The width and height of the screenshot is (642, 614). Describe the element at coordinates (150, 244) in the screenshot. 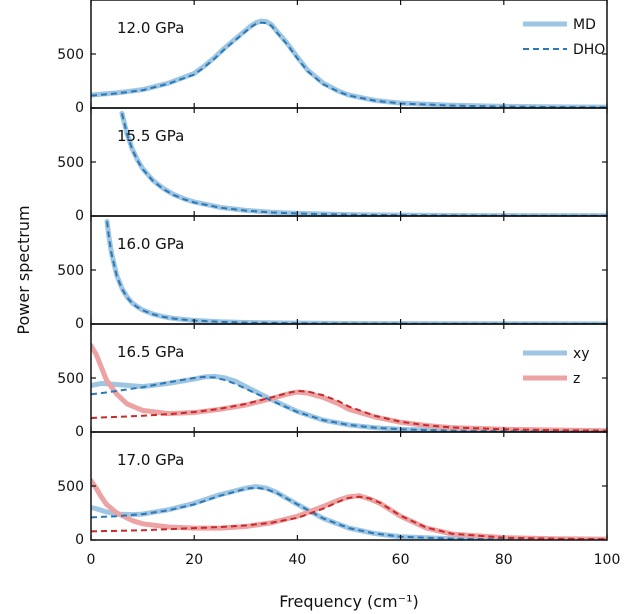

I see `panel-label-3: 16.0 GPa` at that location.